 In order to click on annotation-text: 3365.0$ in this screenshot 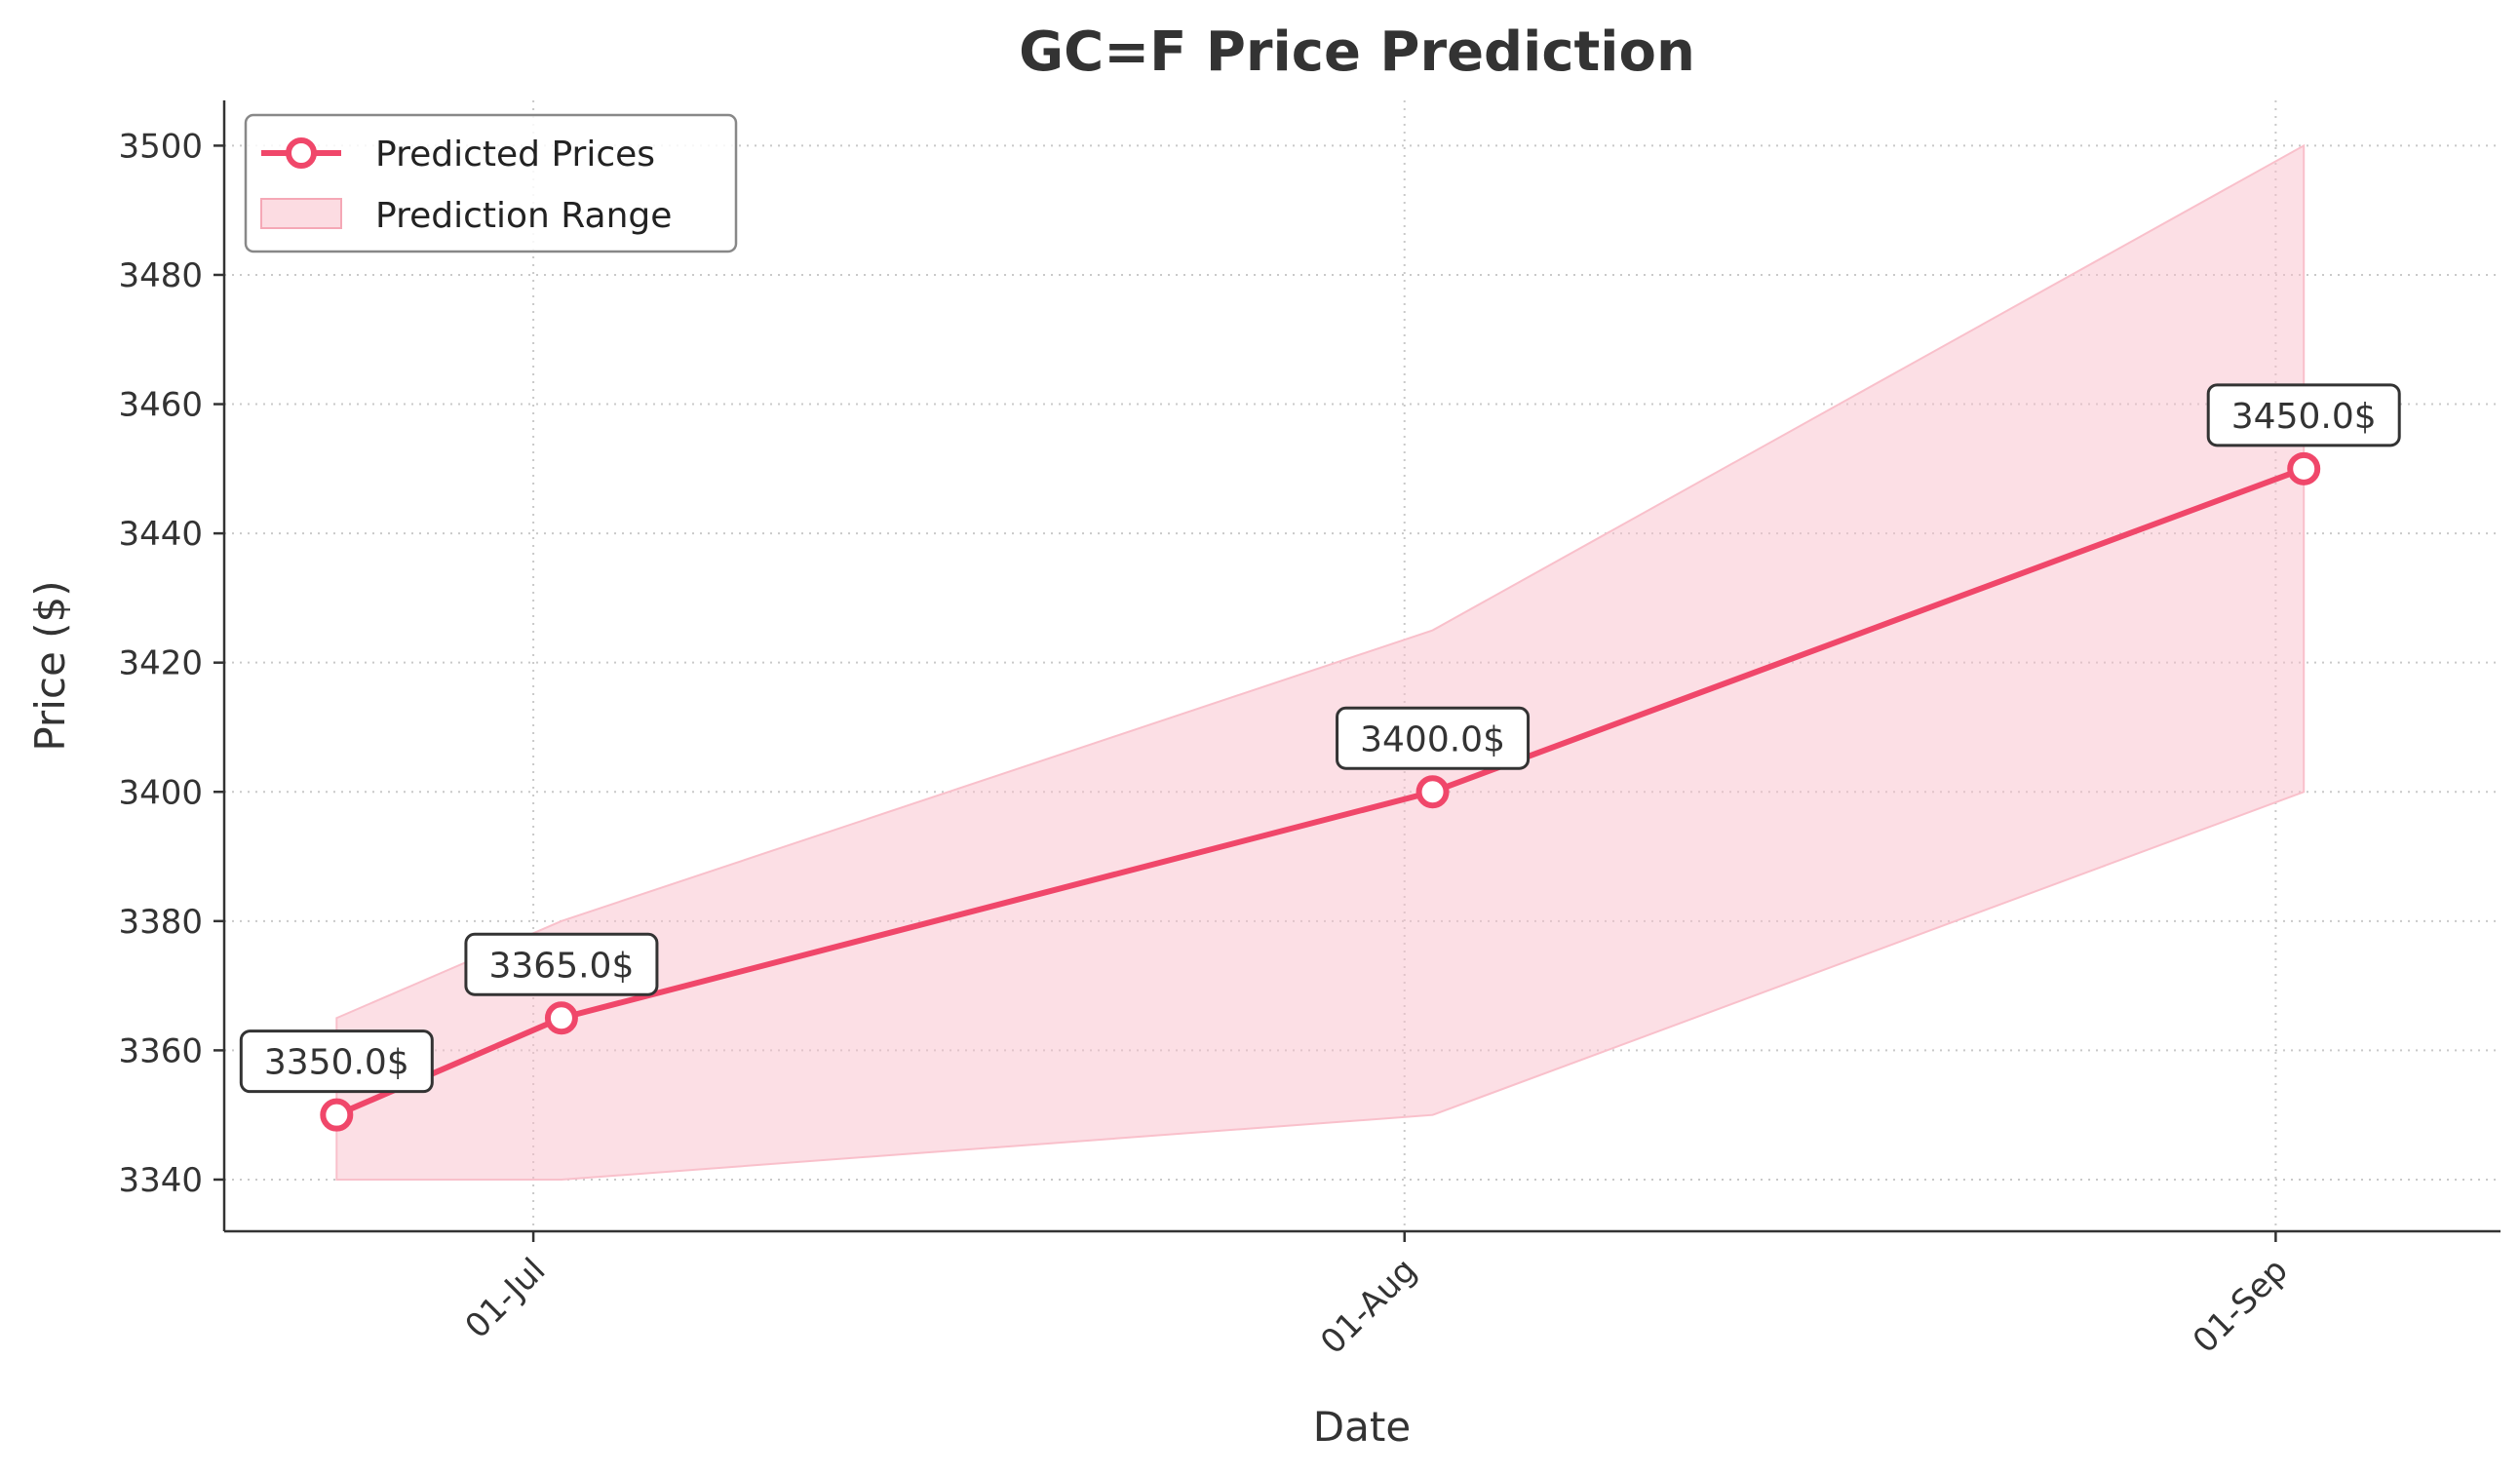, I will do `click(561, 966)`.